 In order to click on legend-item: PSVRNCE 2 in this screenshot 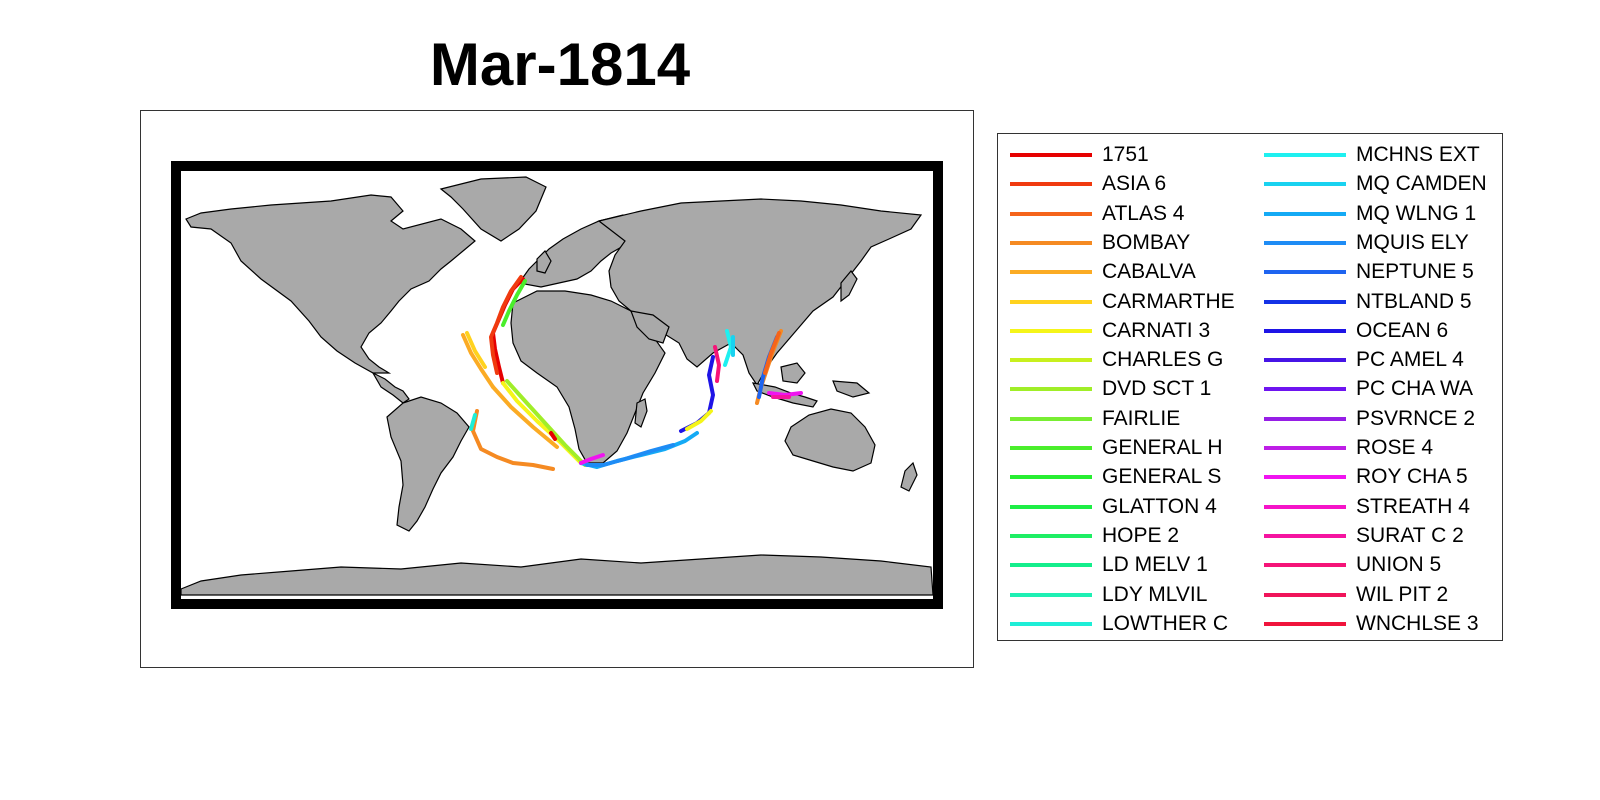, I will do `click(1363, 419)`.